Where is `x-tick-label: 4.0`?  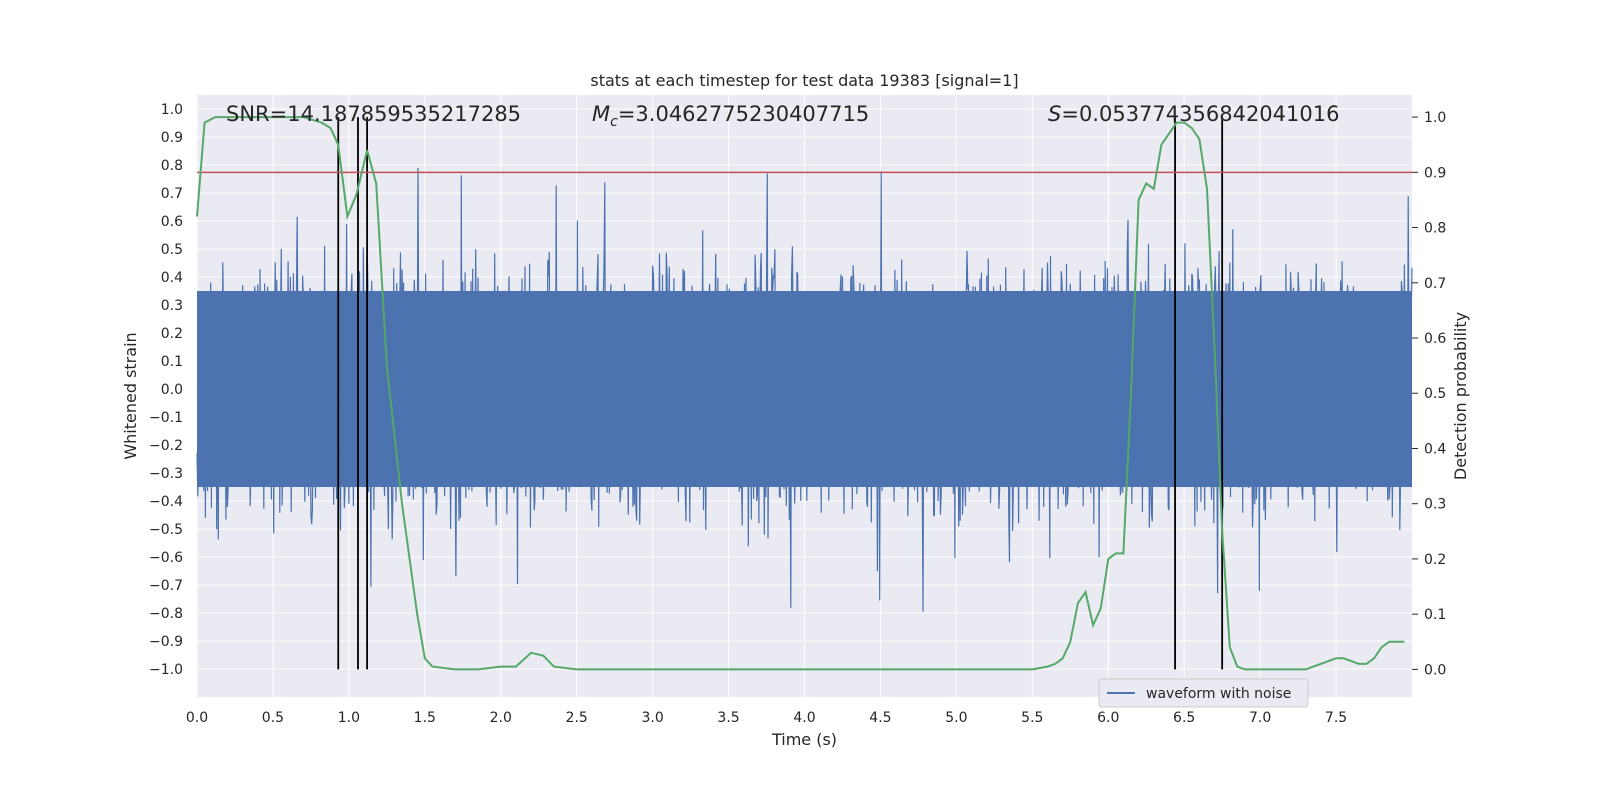
x-tick-label: 4.0 is located at coordinates (804, 718).